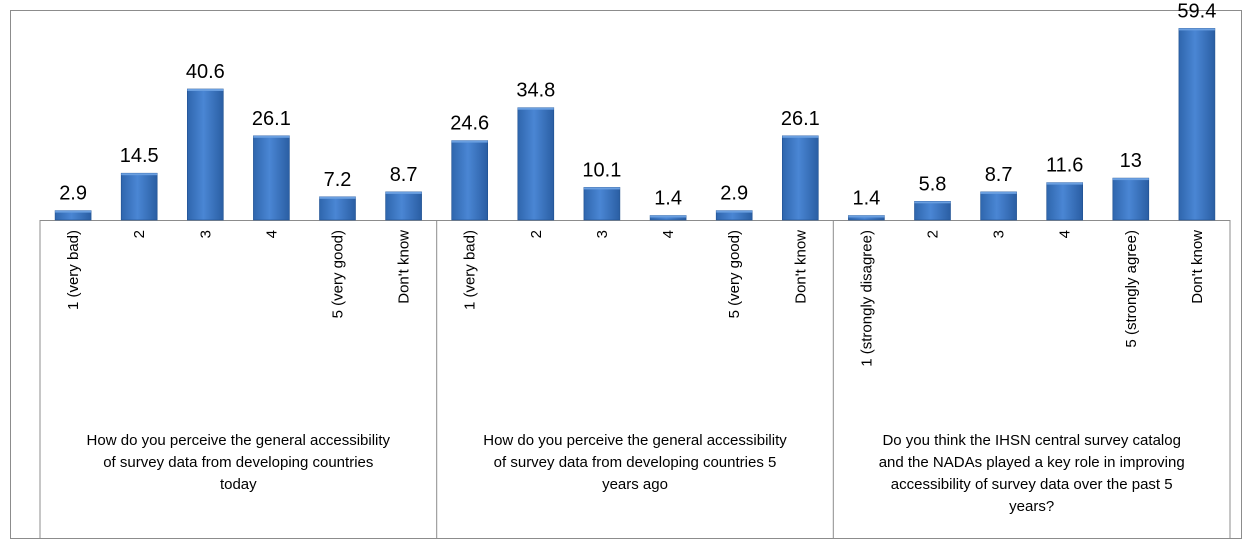 This screenshot has width=1246, height=539. Describe the element at coordinates (205, 72) in the screenshot. I see `data-label: 40.6` at that location.